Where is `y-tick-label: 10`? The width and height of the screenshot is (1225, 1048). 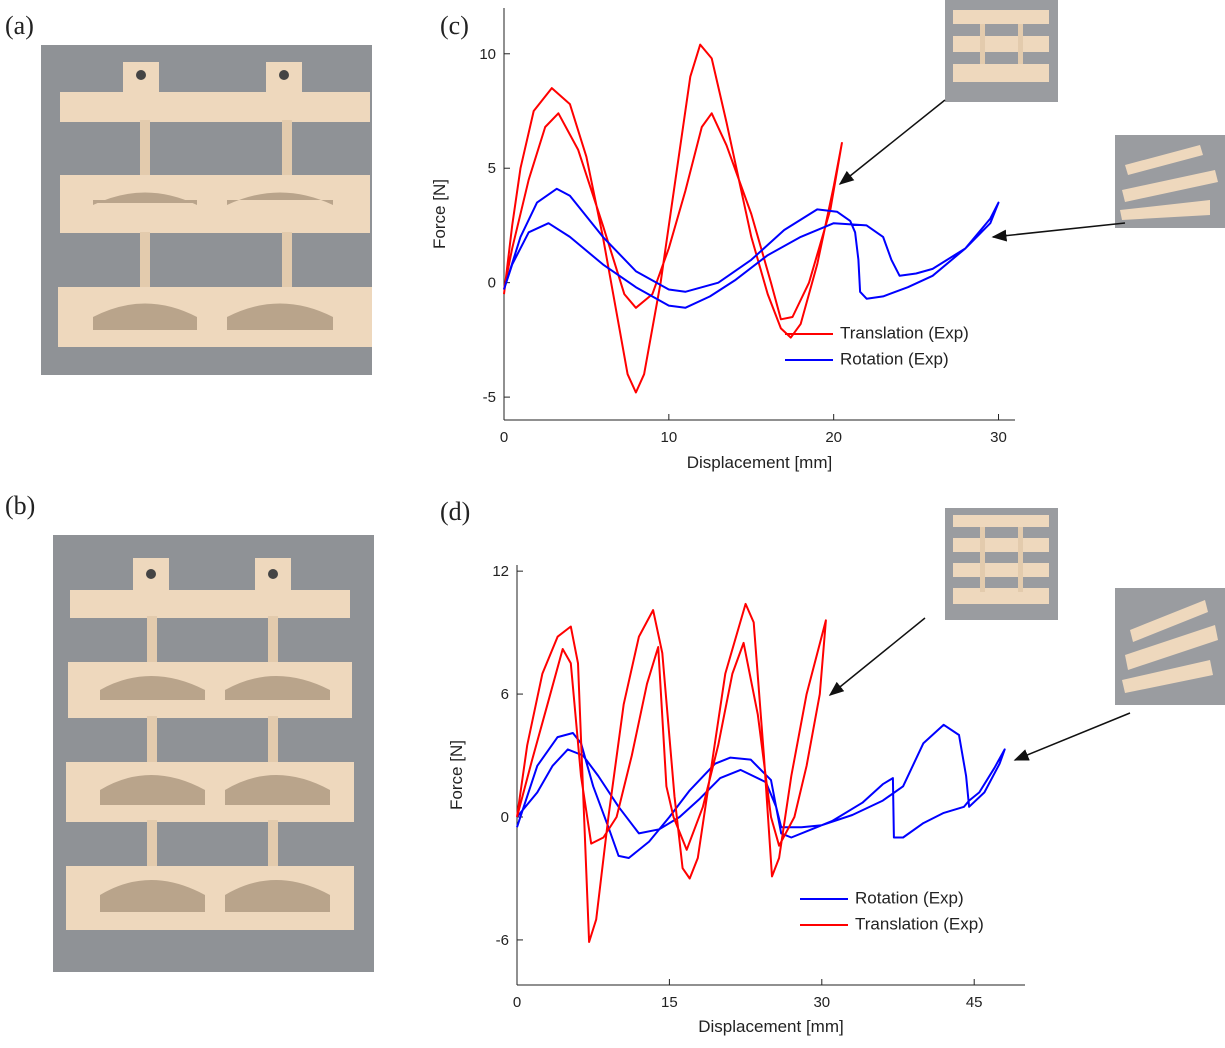
y-tick-label: 10 is located at coordinates (487, 54).